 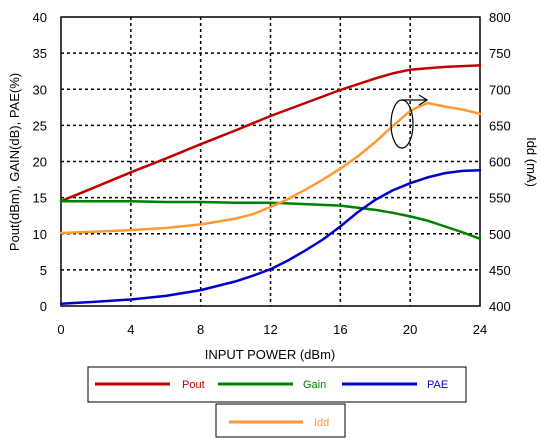 What do you see at coordinates (60, 329) in the screenshot?
I see `x-tick-label: 0` at bounding box center [60, 329].